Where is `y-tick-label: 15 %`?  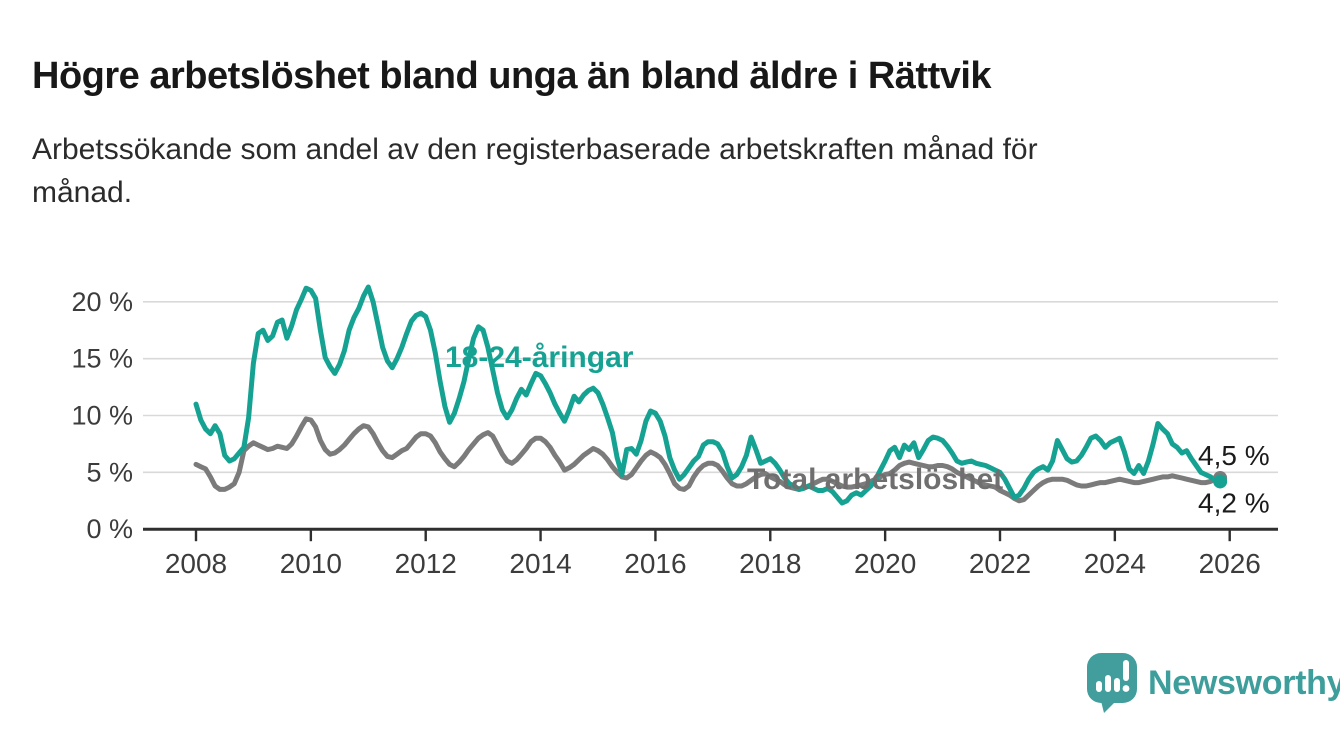 y-tick-label: 15 % is located at coordinates (102, 359).